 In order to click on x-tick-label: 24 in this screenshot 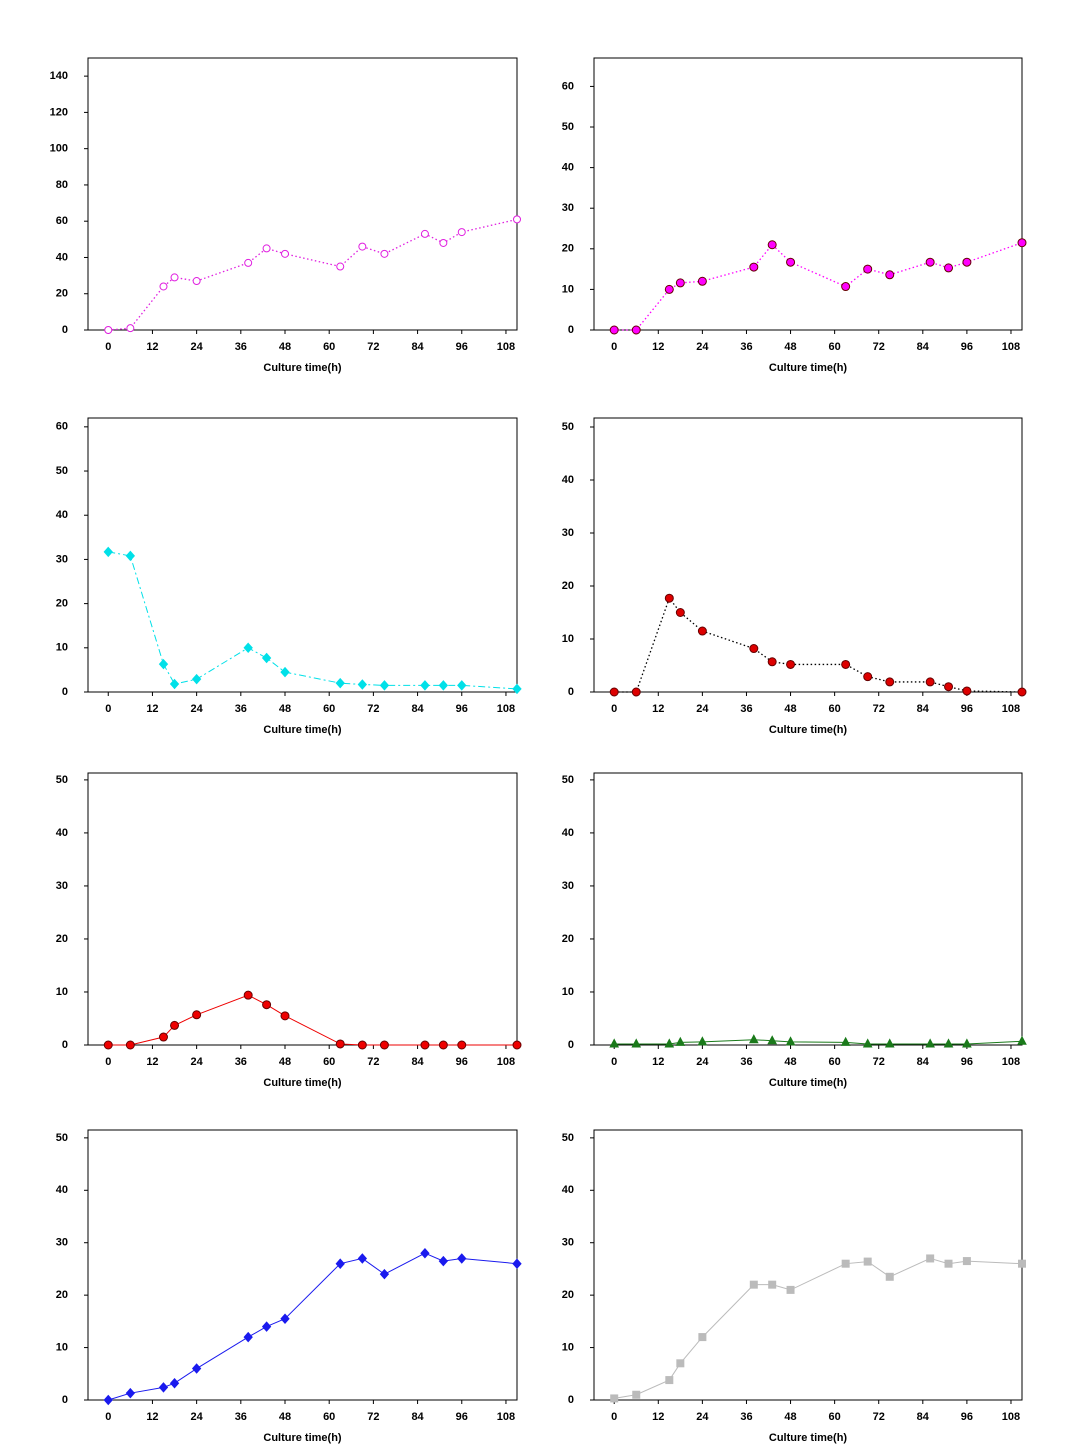, I will do `click(197, 1417)`.